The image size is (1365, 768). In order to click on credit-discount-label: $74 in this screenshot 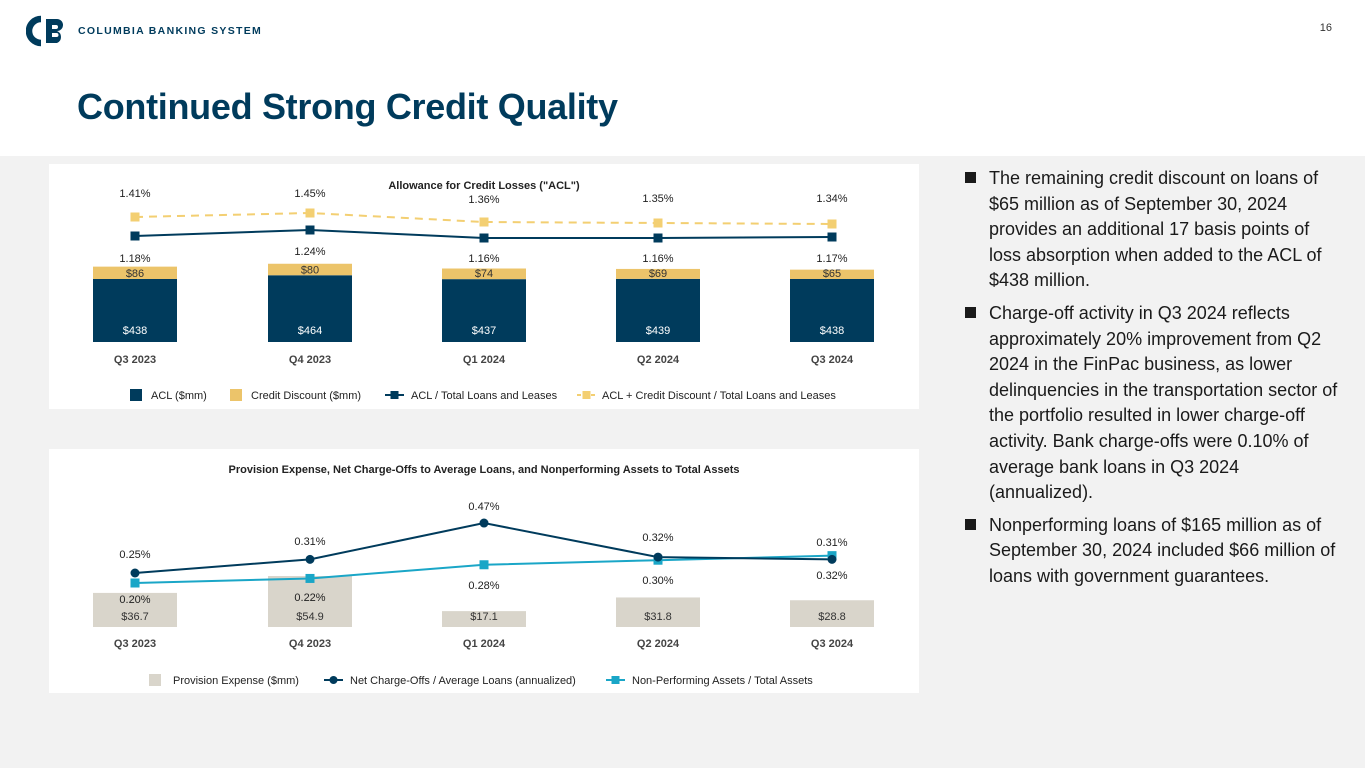, I will do `click(484, 274)`.